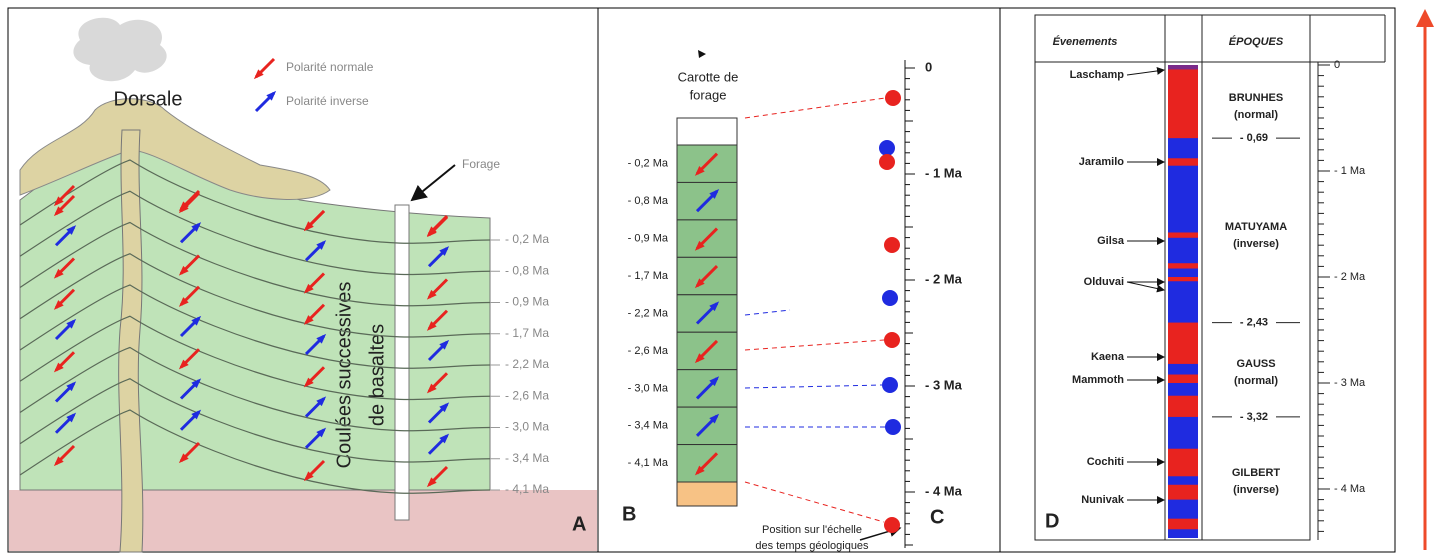  I want to click on epoch-label: GAUSS, so click(1255, 364).